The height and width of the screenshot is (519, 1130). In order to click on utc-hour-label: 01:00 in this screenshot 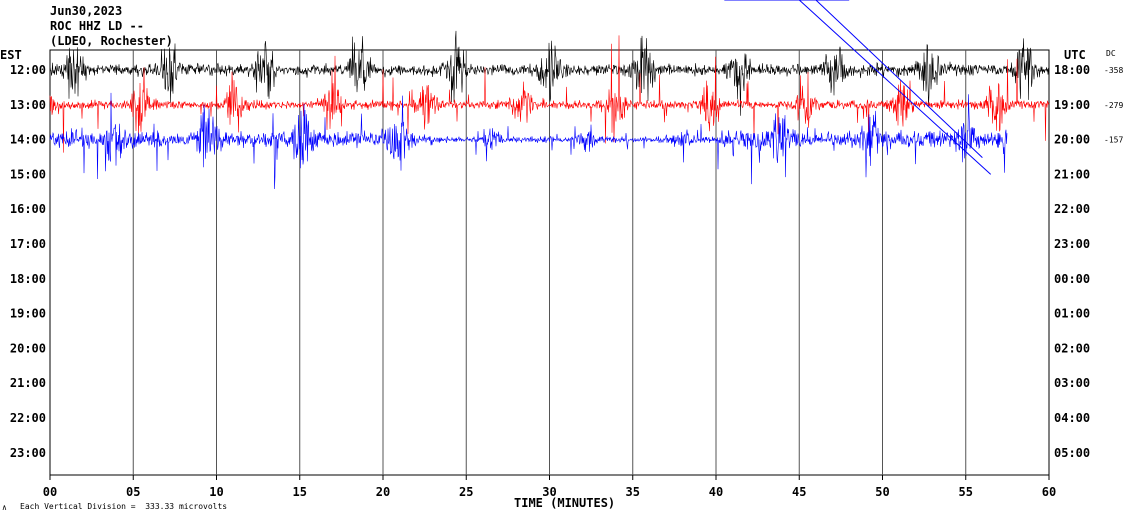, I will do `click(1072, 314)`.